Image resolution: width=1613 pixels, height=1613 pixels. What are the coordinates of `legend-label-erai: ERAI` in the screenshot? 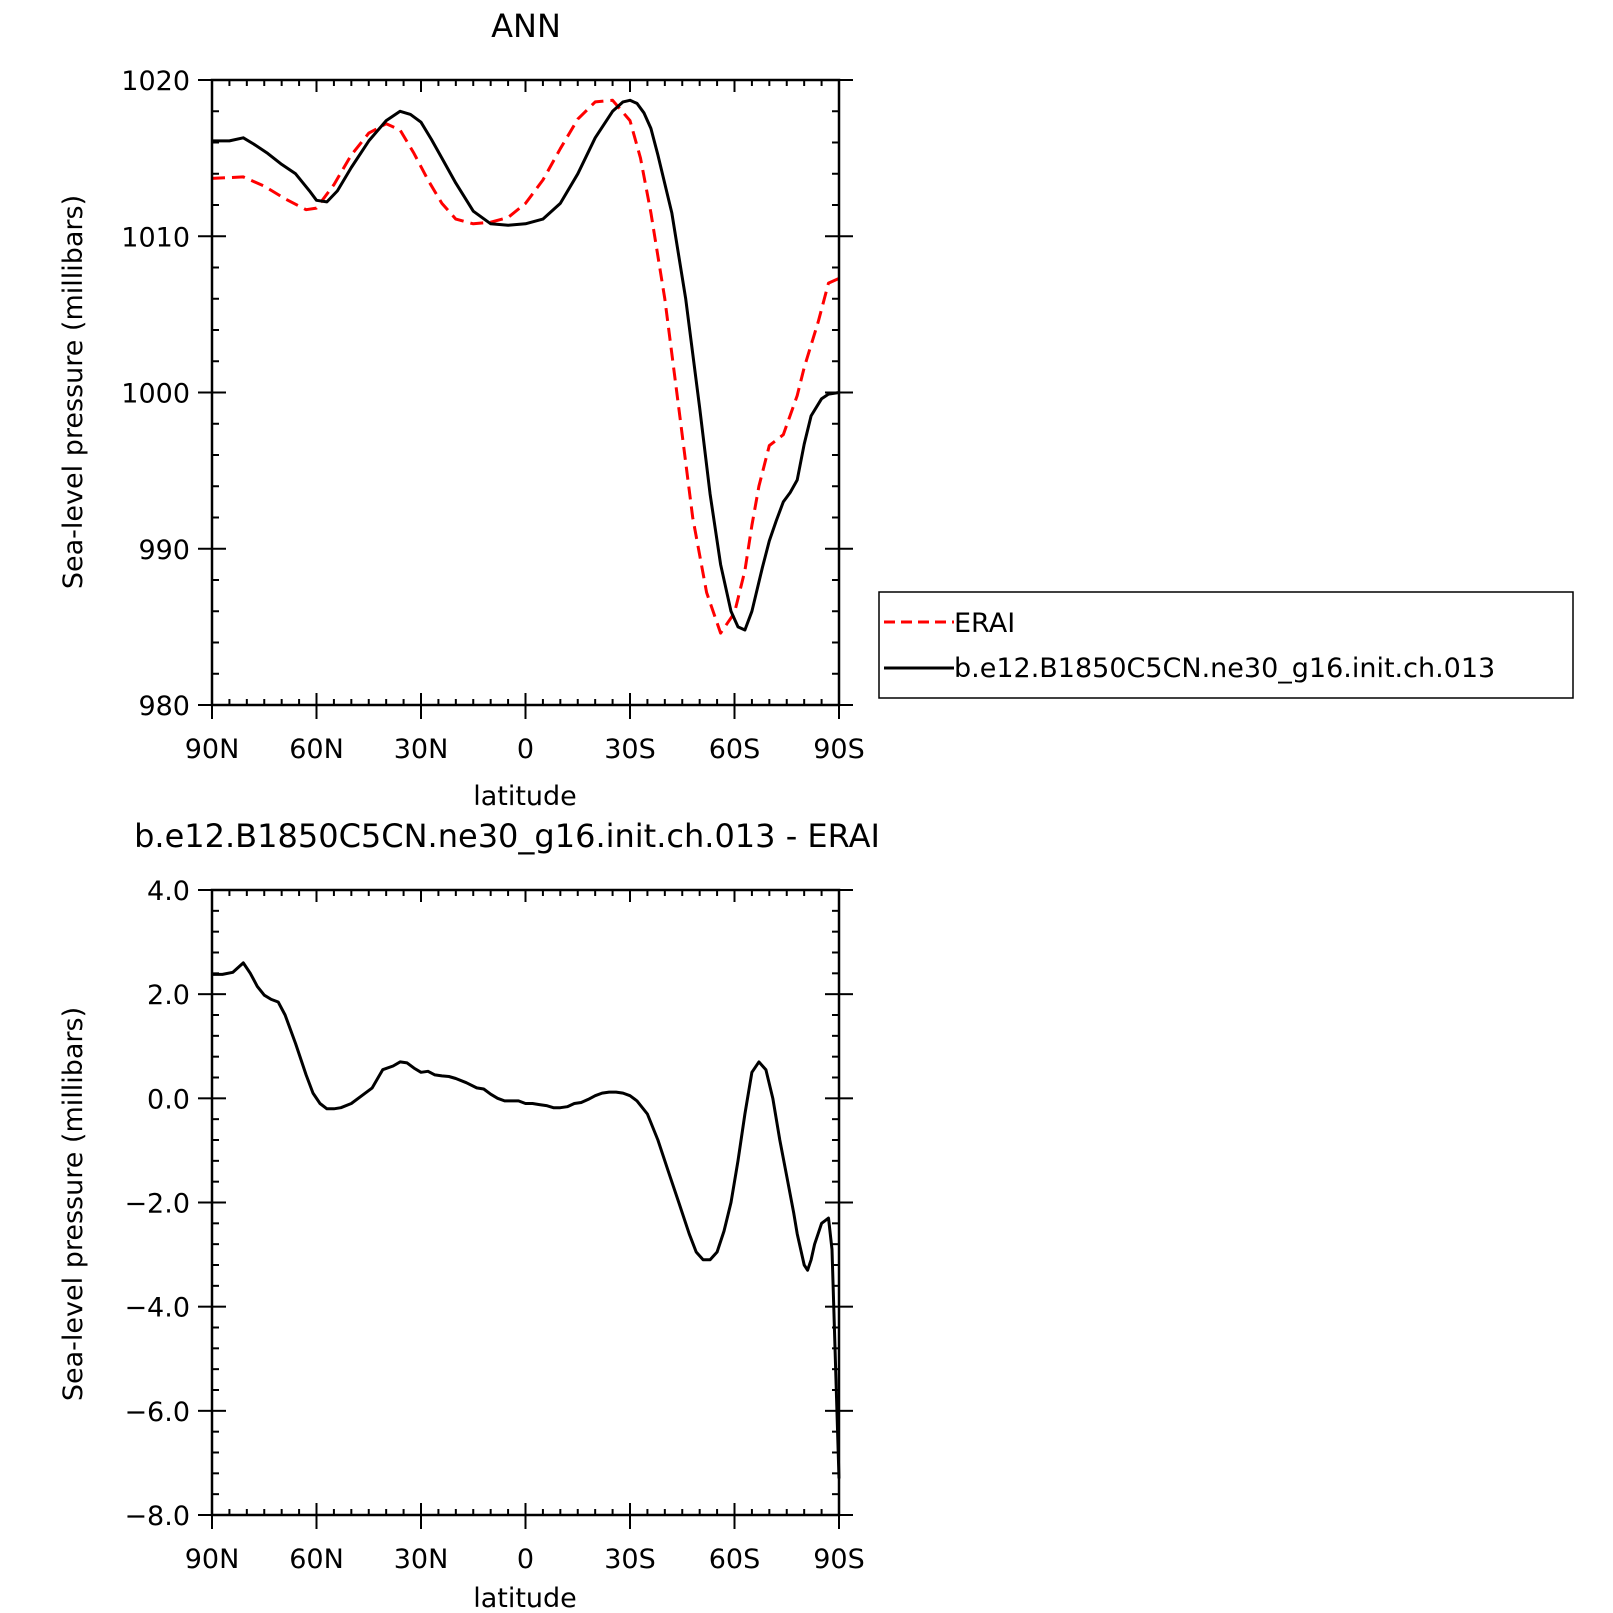 It's located at (984, 623).